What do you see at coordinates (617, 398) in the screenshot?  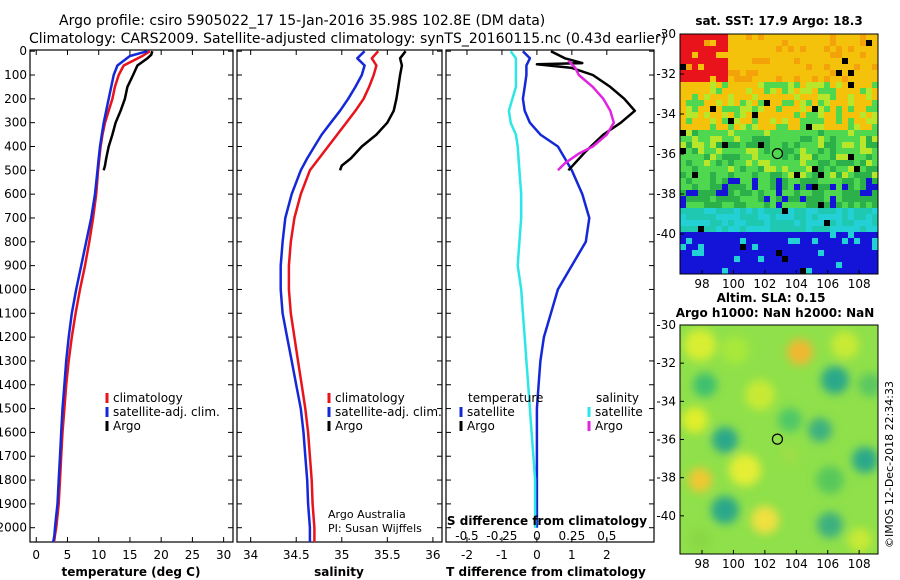 I see `legend-header-salinity: salinity` at bounding box center [617, 398].